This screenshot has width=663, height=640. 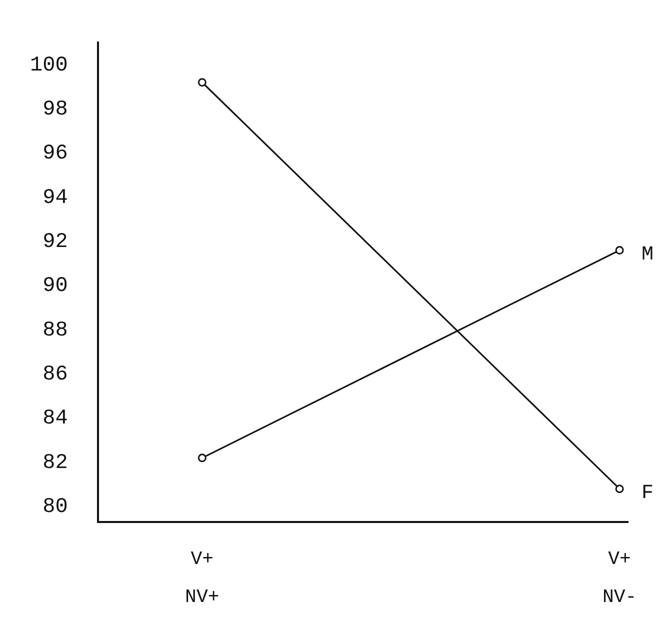 What do you see at coordinates (648, 494) in the screenshot?
I see `series-label: F` at bounding box center [648, 494].